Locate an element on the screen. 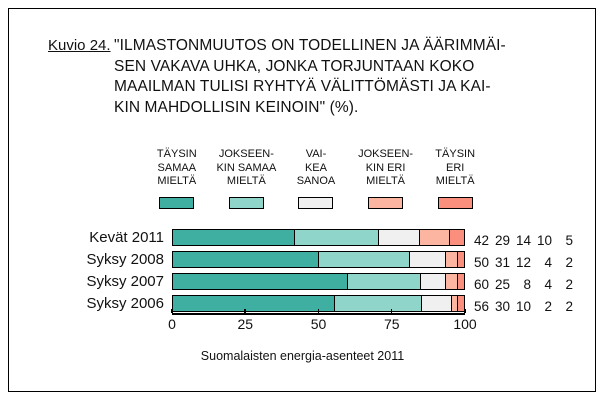  x-axis: 0 25 50 75 100 is located at coordinates (322, 328).